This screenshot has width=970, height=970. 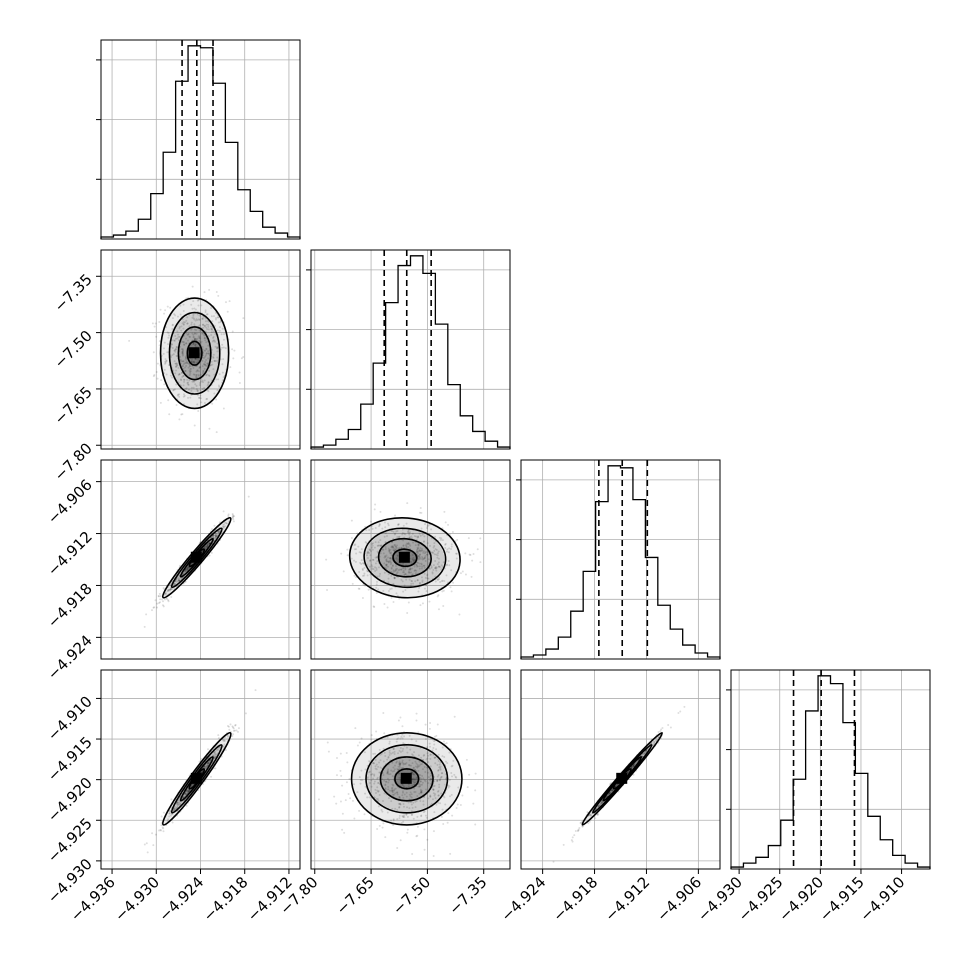 I want to click on density-peak, so click(x=406, y=778).